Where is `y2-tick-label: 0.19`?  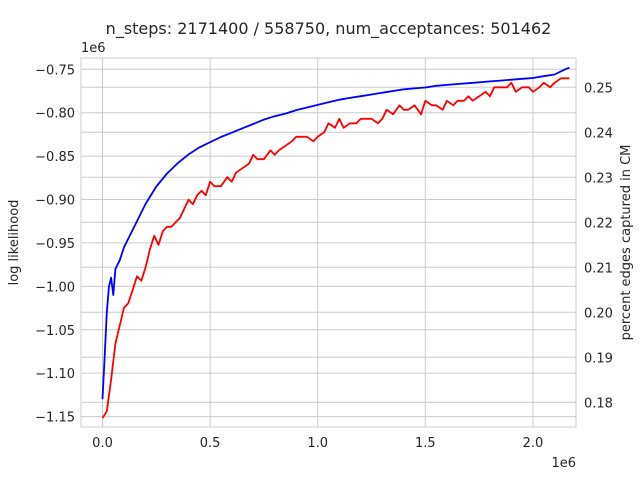
y2-tick-label: 0.19 is located at coordinates (598, 358).